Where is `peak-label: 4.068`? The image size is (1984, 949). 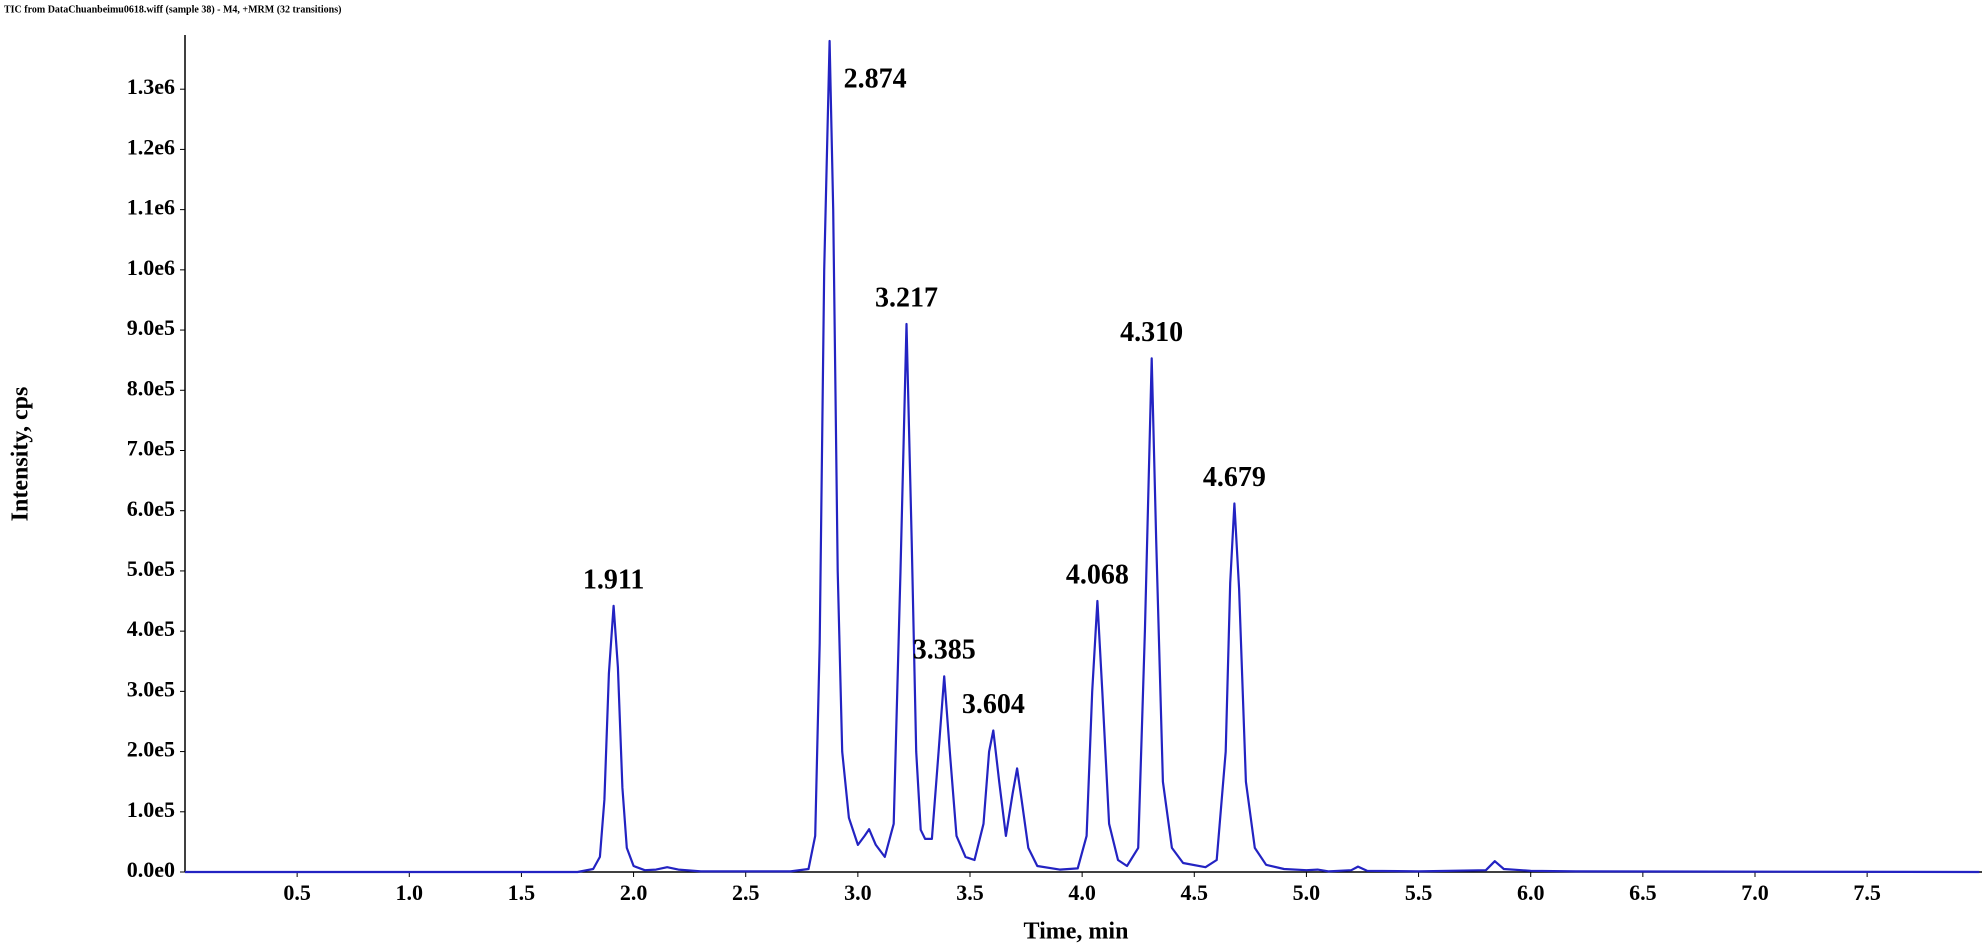 peak-label: 4.068 is located at coordinates (1097, 574).